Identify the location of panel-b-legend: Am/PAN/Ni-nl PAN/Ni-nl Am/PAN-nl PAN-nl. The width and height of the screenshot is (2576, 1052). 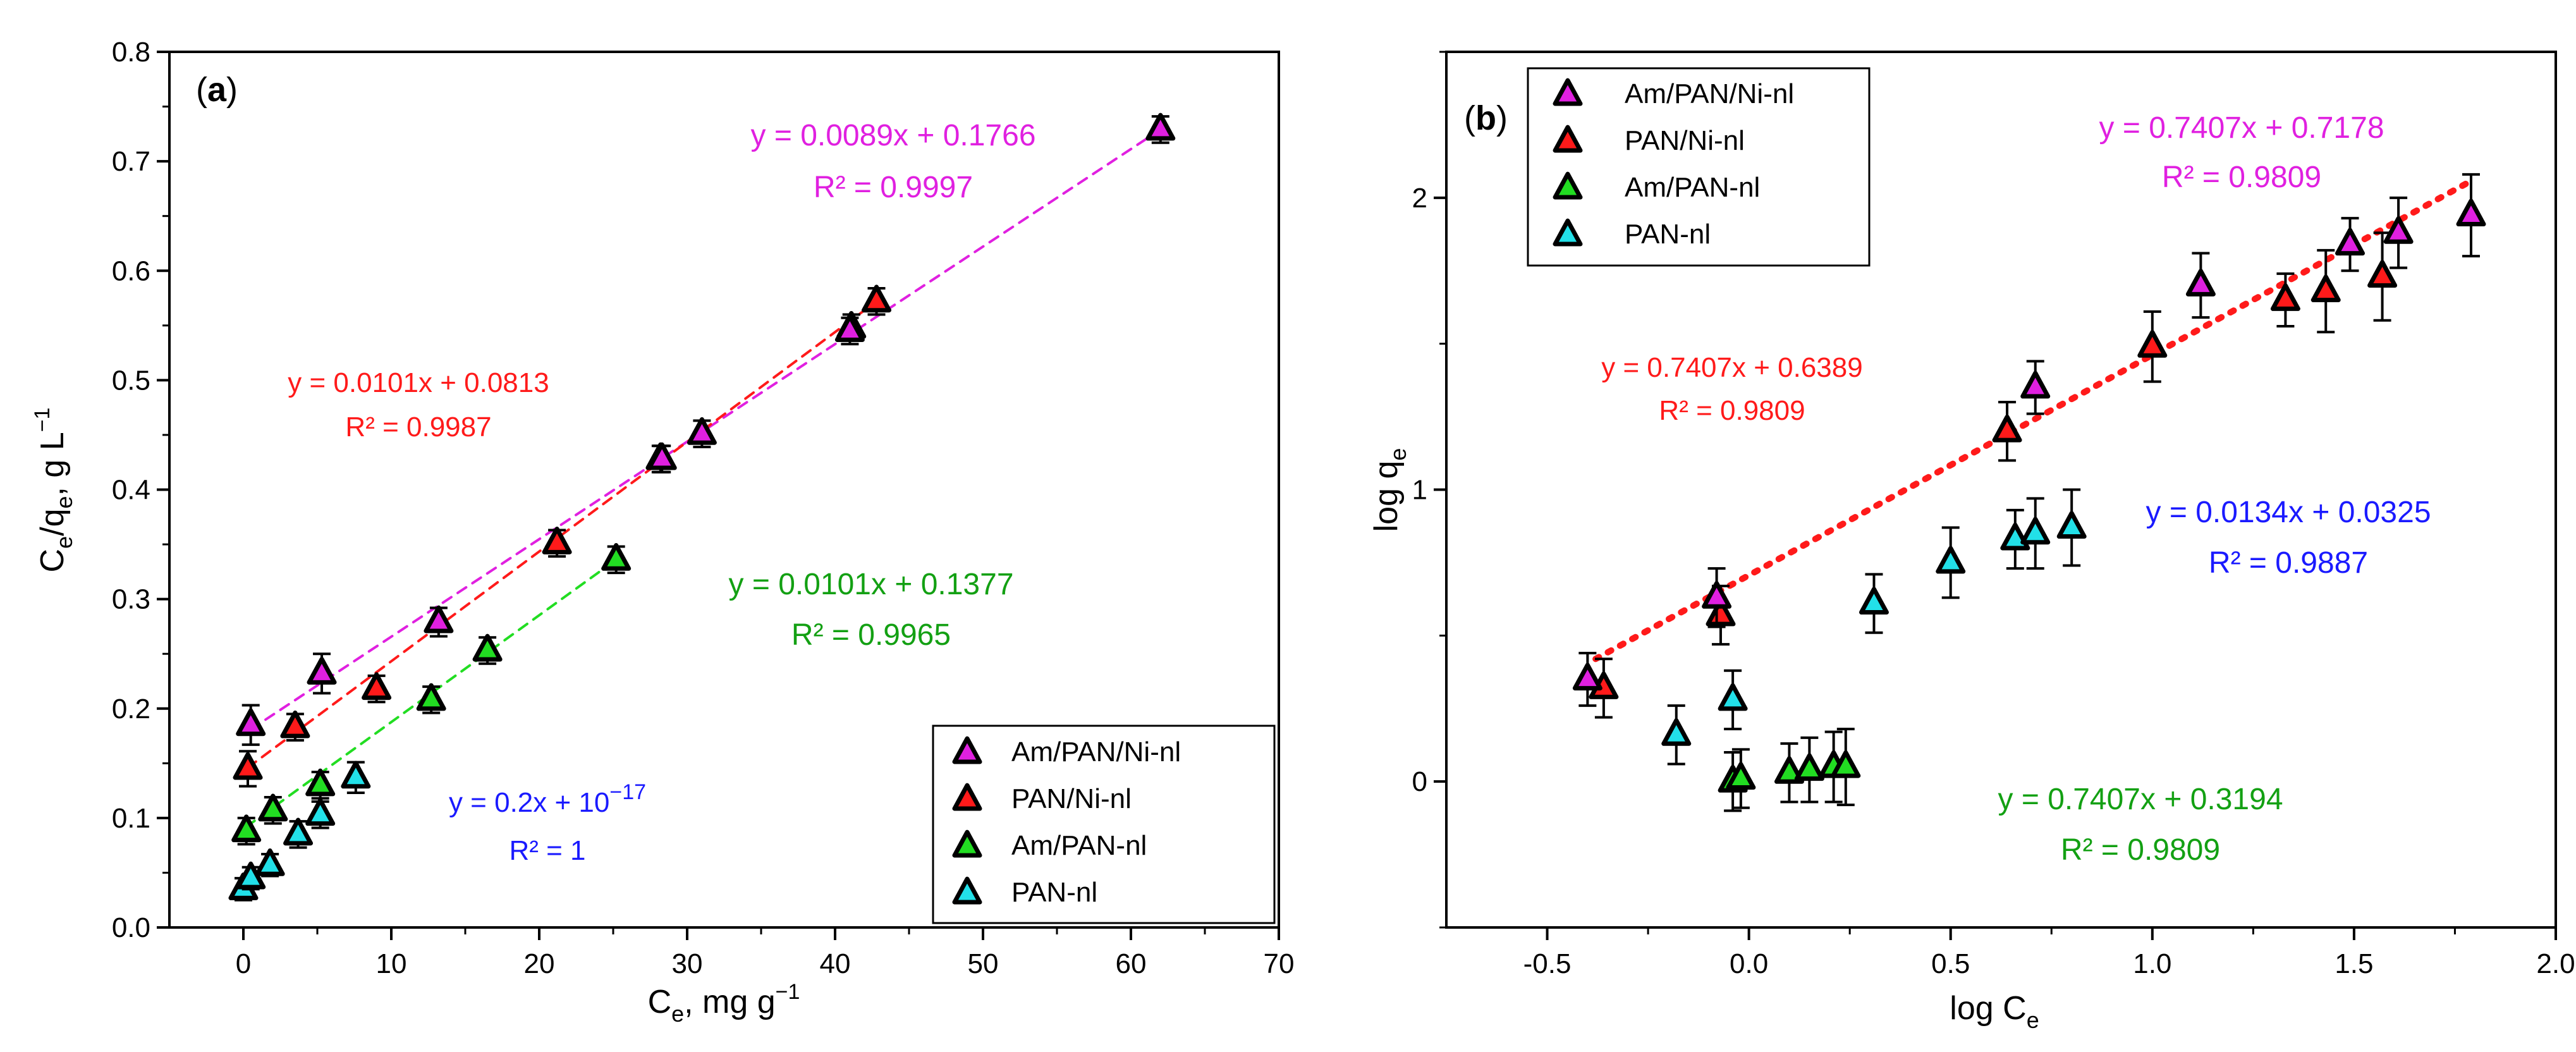
(1699, 167).